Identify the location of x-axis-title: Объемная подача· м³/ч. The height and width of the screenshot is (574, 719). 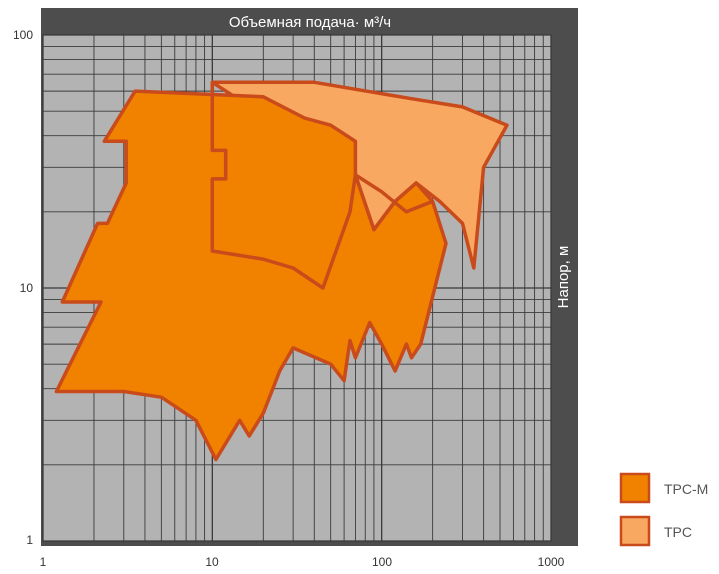
(310, 22).